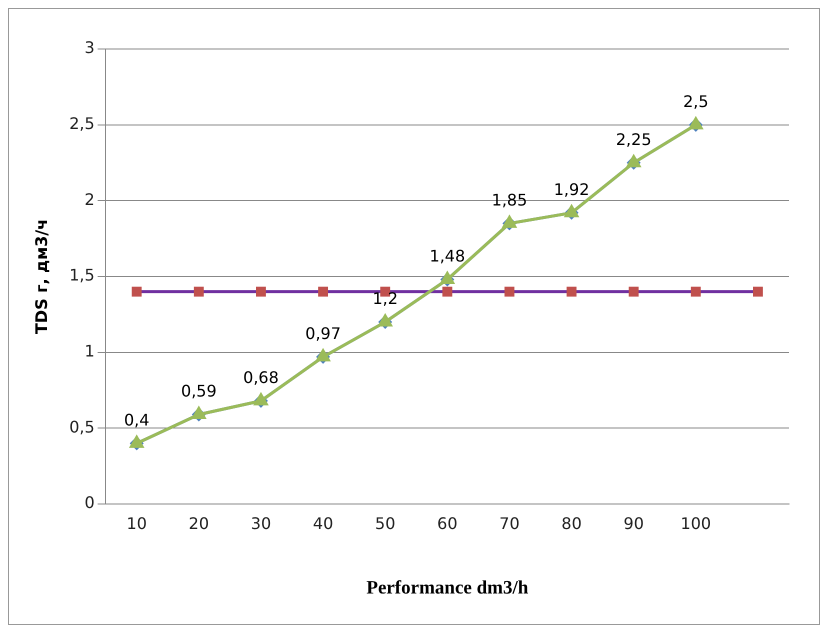  What do you see at coordinates (89, 350) in the screenshot?
I see `y-tick-label: 1` at bounding box center [89, 350].